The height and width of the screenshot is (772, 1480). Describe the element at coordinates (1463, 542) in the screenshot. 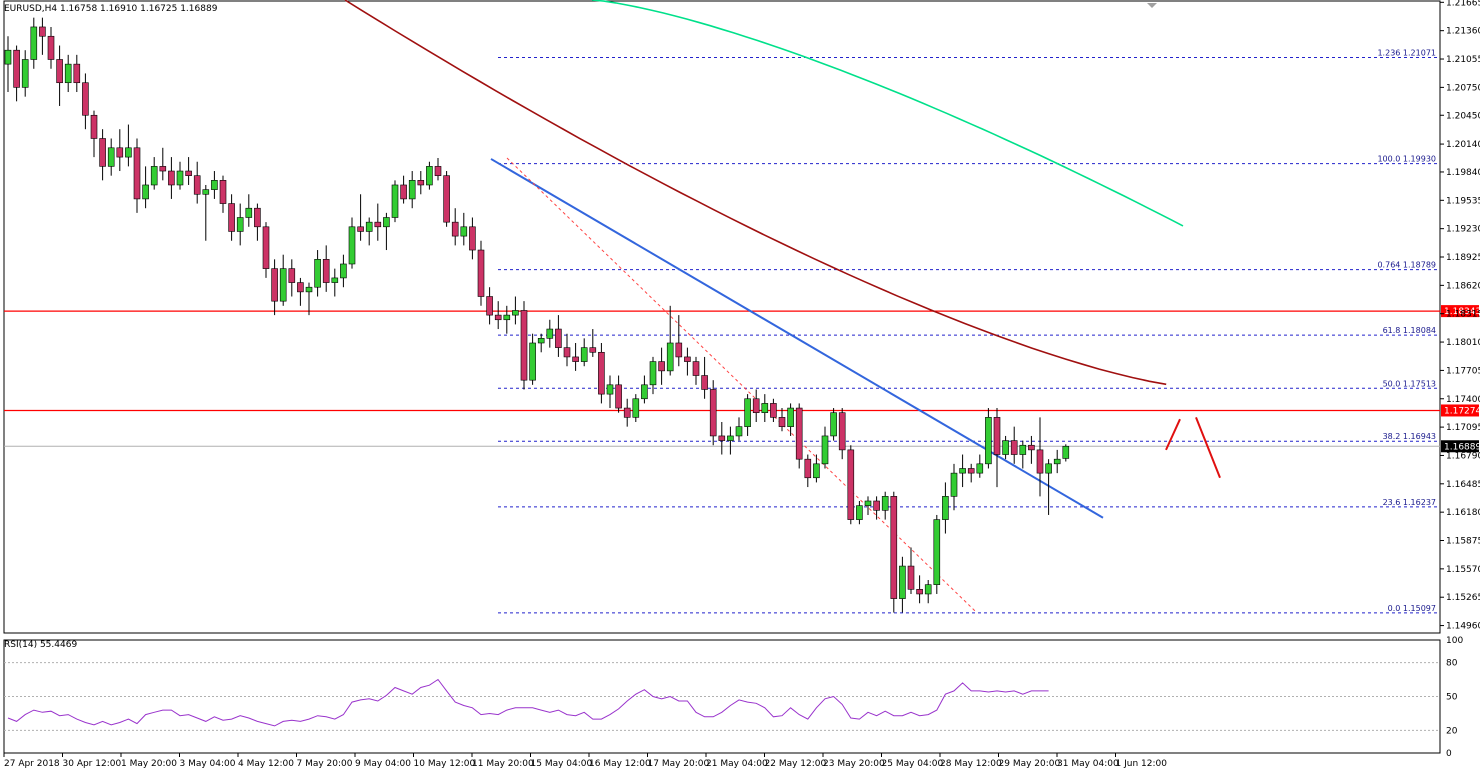

I see `price-tick-label: 1.15875` at that location.